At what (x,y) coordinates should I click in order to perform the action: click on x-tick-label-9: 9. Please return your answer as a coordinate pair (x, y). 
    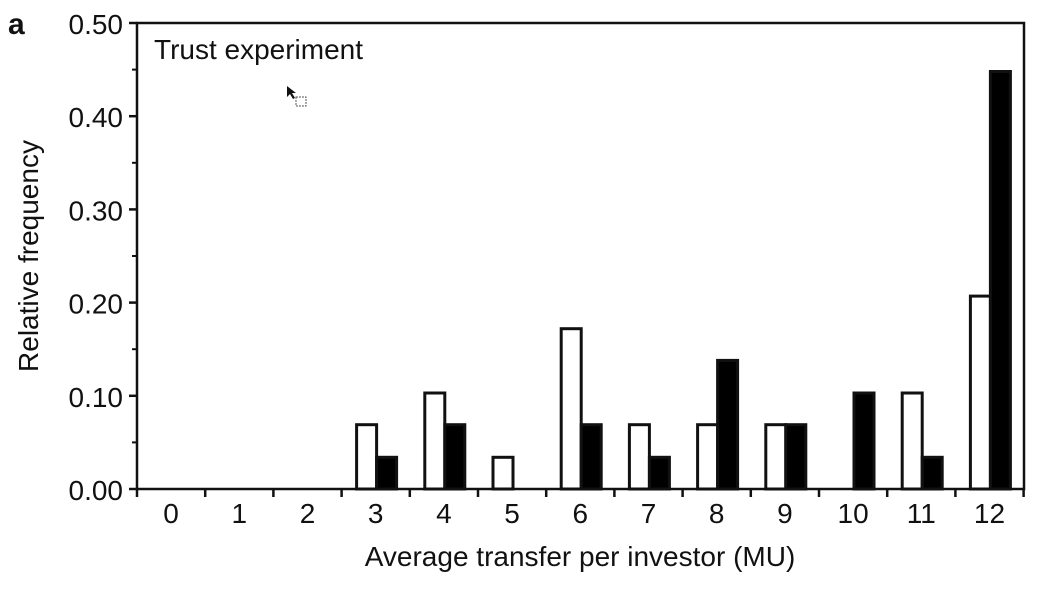
    Looking at the image, I should click on (785, 513).